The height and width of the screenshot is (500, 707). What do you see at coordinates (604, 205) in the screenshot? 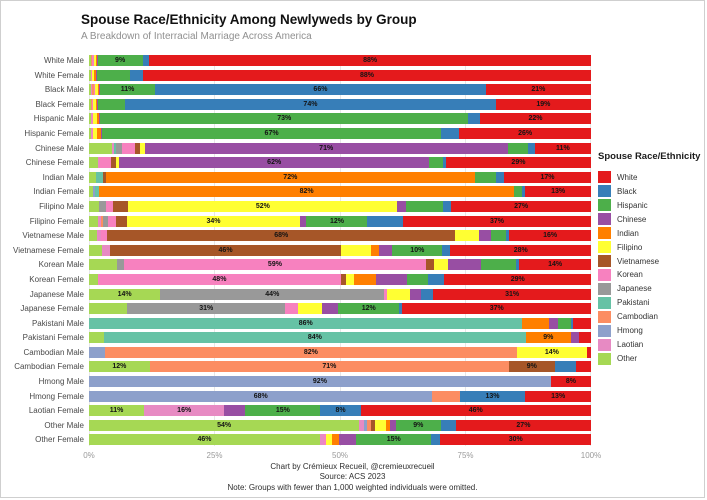
I see `legend-swatch-hispanic` at bounding box center [604, 205].